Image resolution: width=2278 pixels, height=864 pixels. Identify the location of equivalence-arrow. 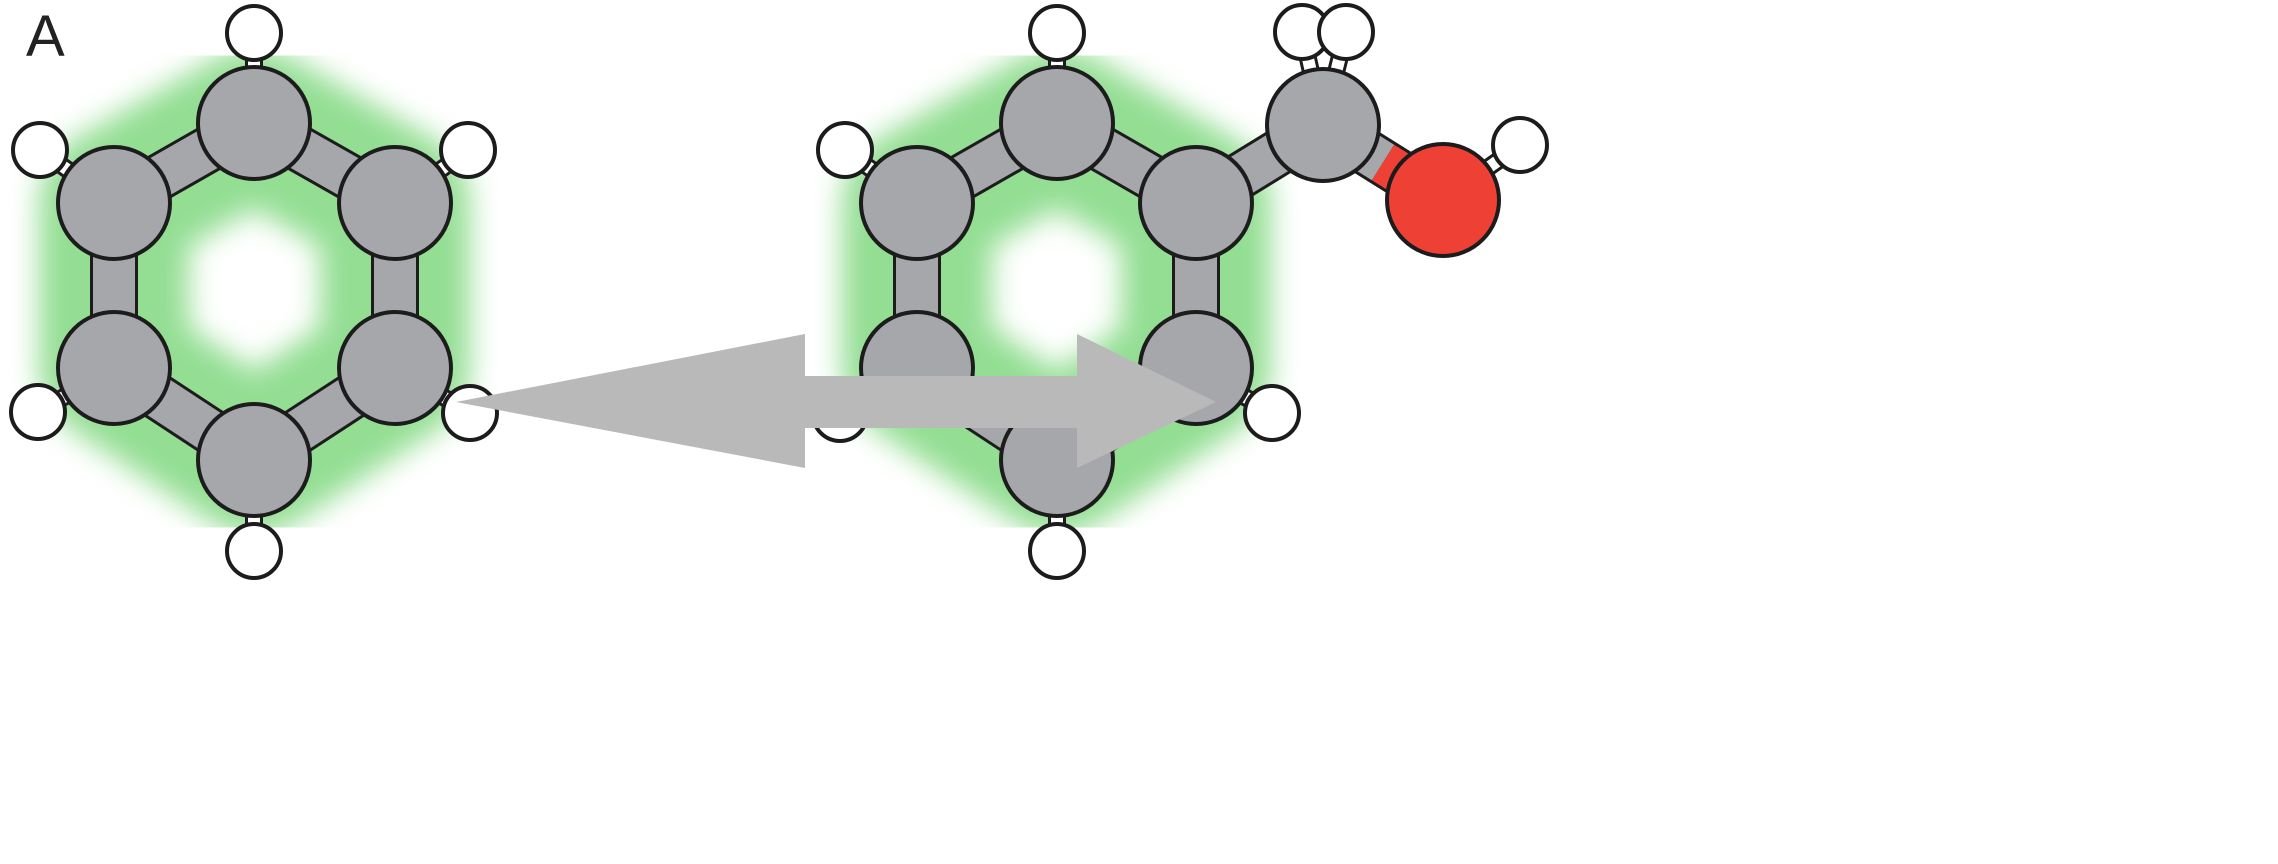
(836, 401).